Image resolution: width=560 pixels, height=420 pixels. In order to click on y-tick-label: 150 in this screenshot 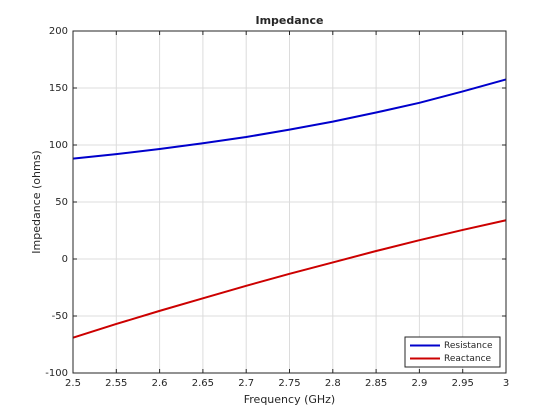, I will do `click(58, 88)`.